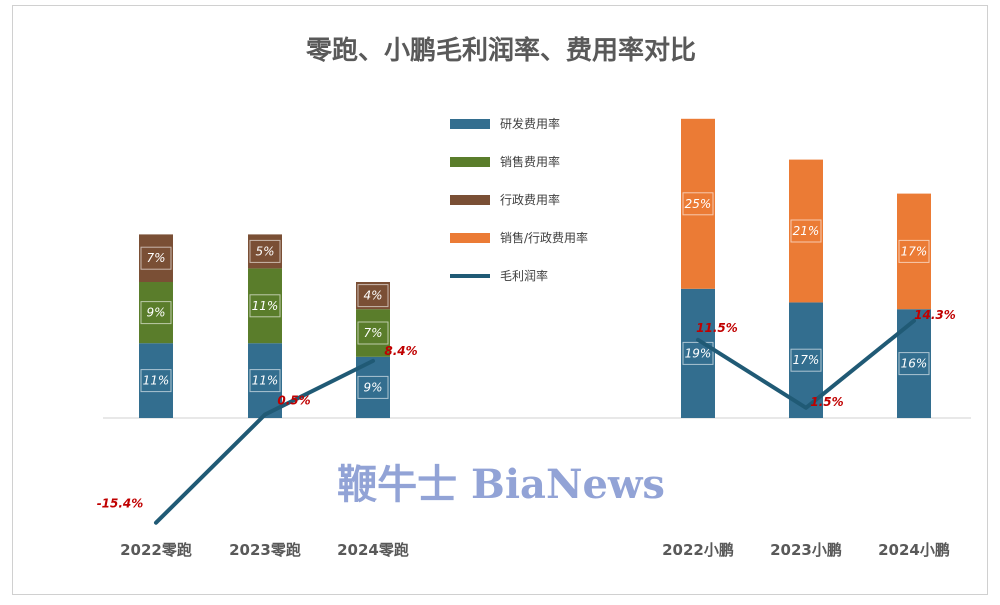  What do you see at coordinates (530, 161) in the screenshot?
I see `legend-label: 销售费用率` at bounding box center [530, 161].